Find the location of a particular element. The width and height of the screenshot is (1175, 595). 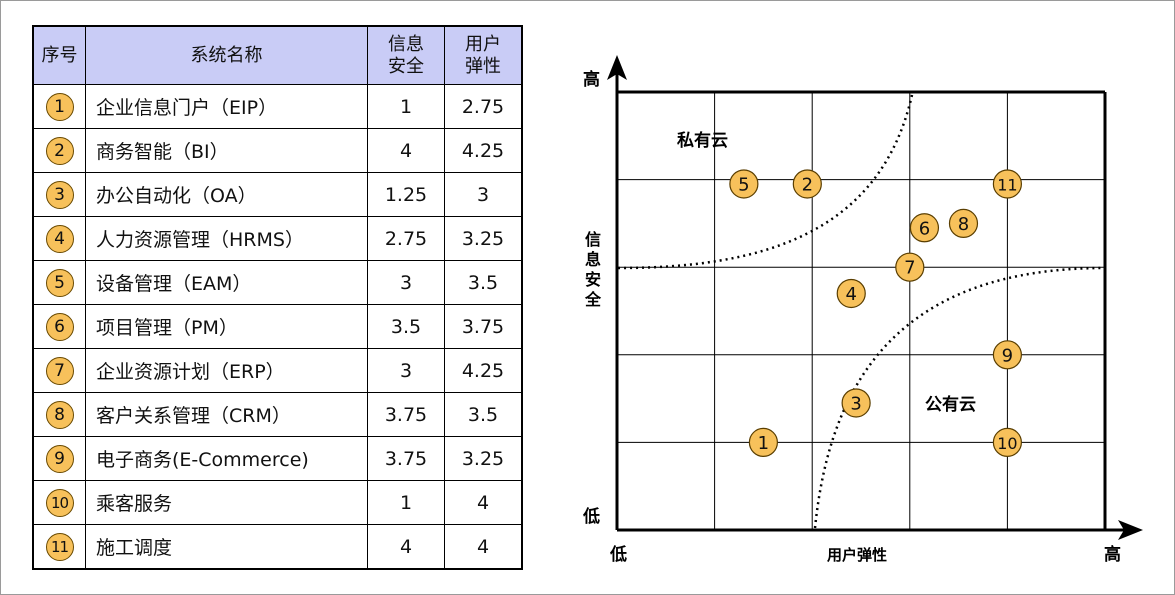

index-badge: 8 is located at coordinates (59, 414).